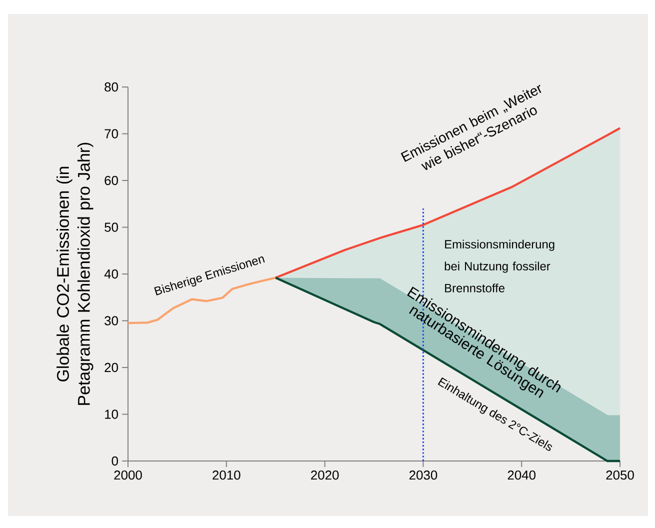 This screenshot has width=655, height=528. Describe the element at coordinates (522, 475) in the screenshot. I see `x-tick-label: 2040` at that location.